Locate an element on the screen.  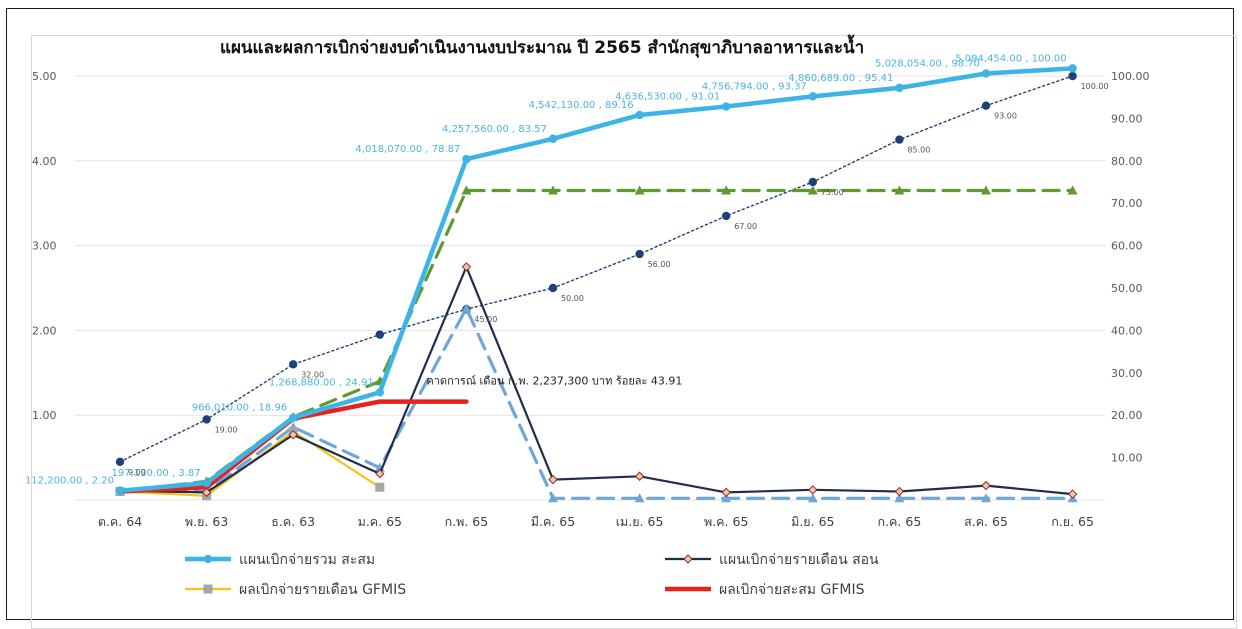
data-label: 67.00 is located at coordinates (745, 226).